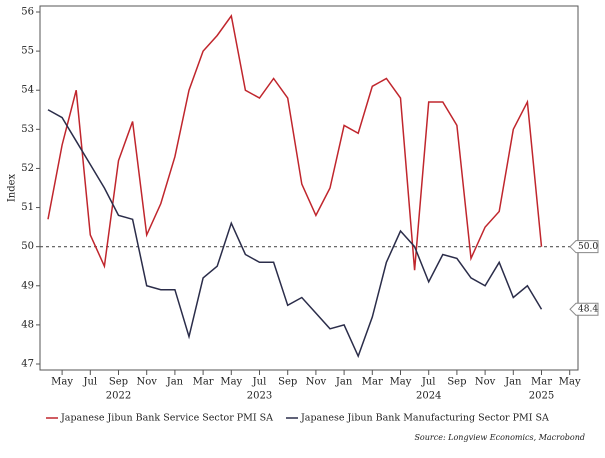 The height and width of the screenshot is (458, 605). Describe the element at coordinates (27, 90) in the screenshot. I see `y-tick-label: 54` at that location.